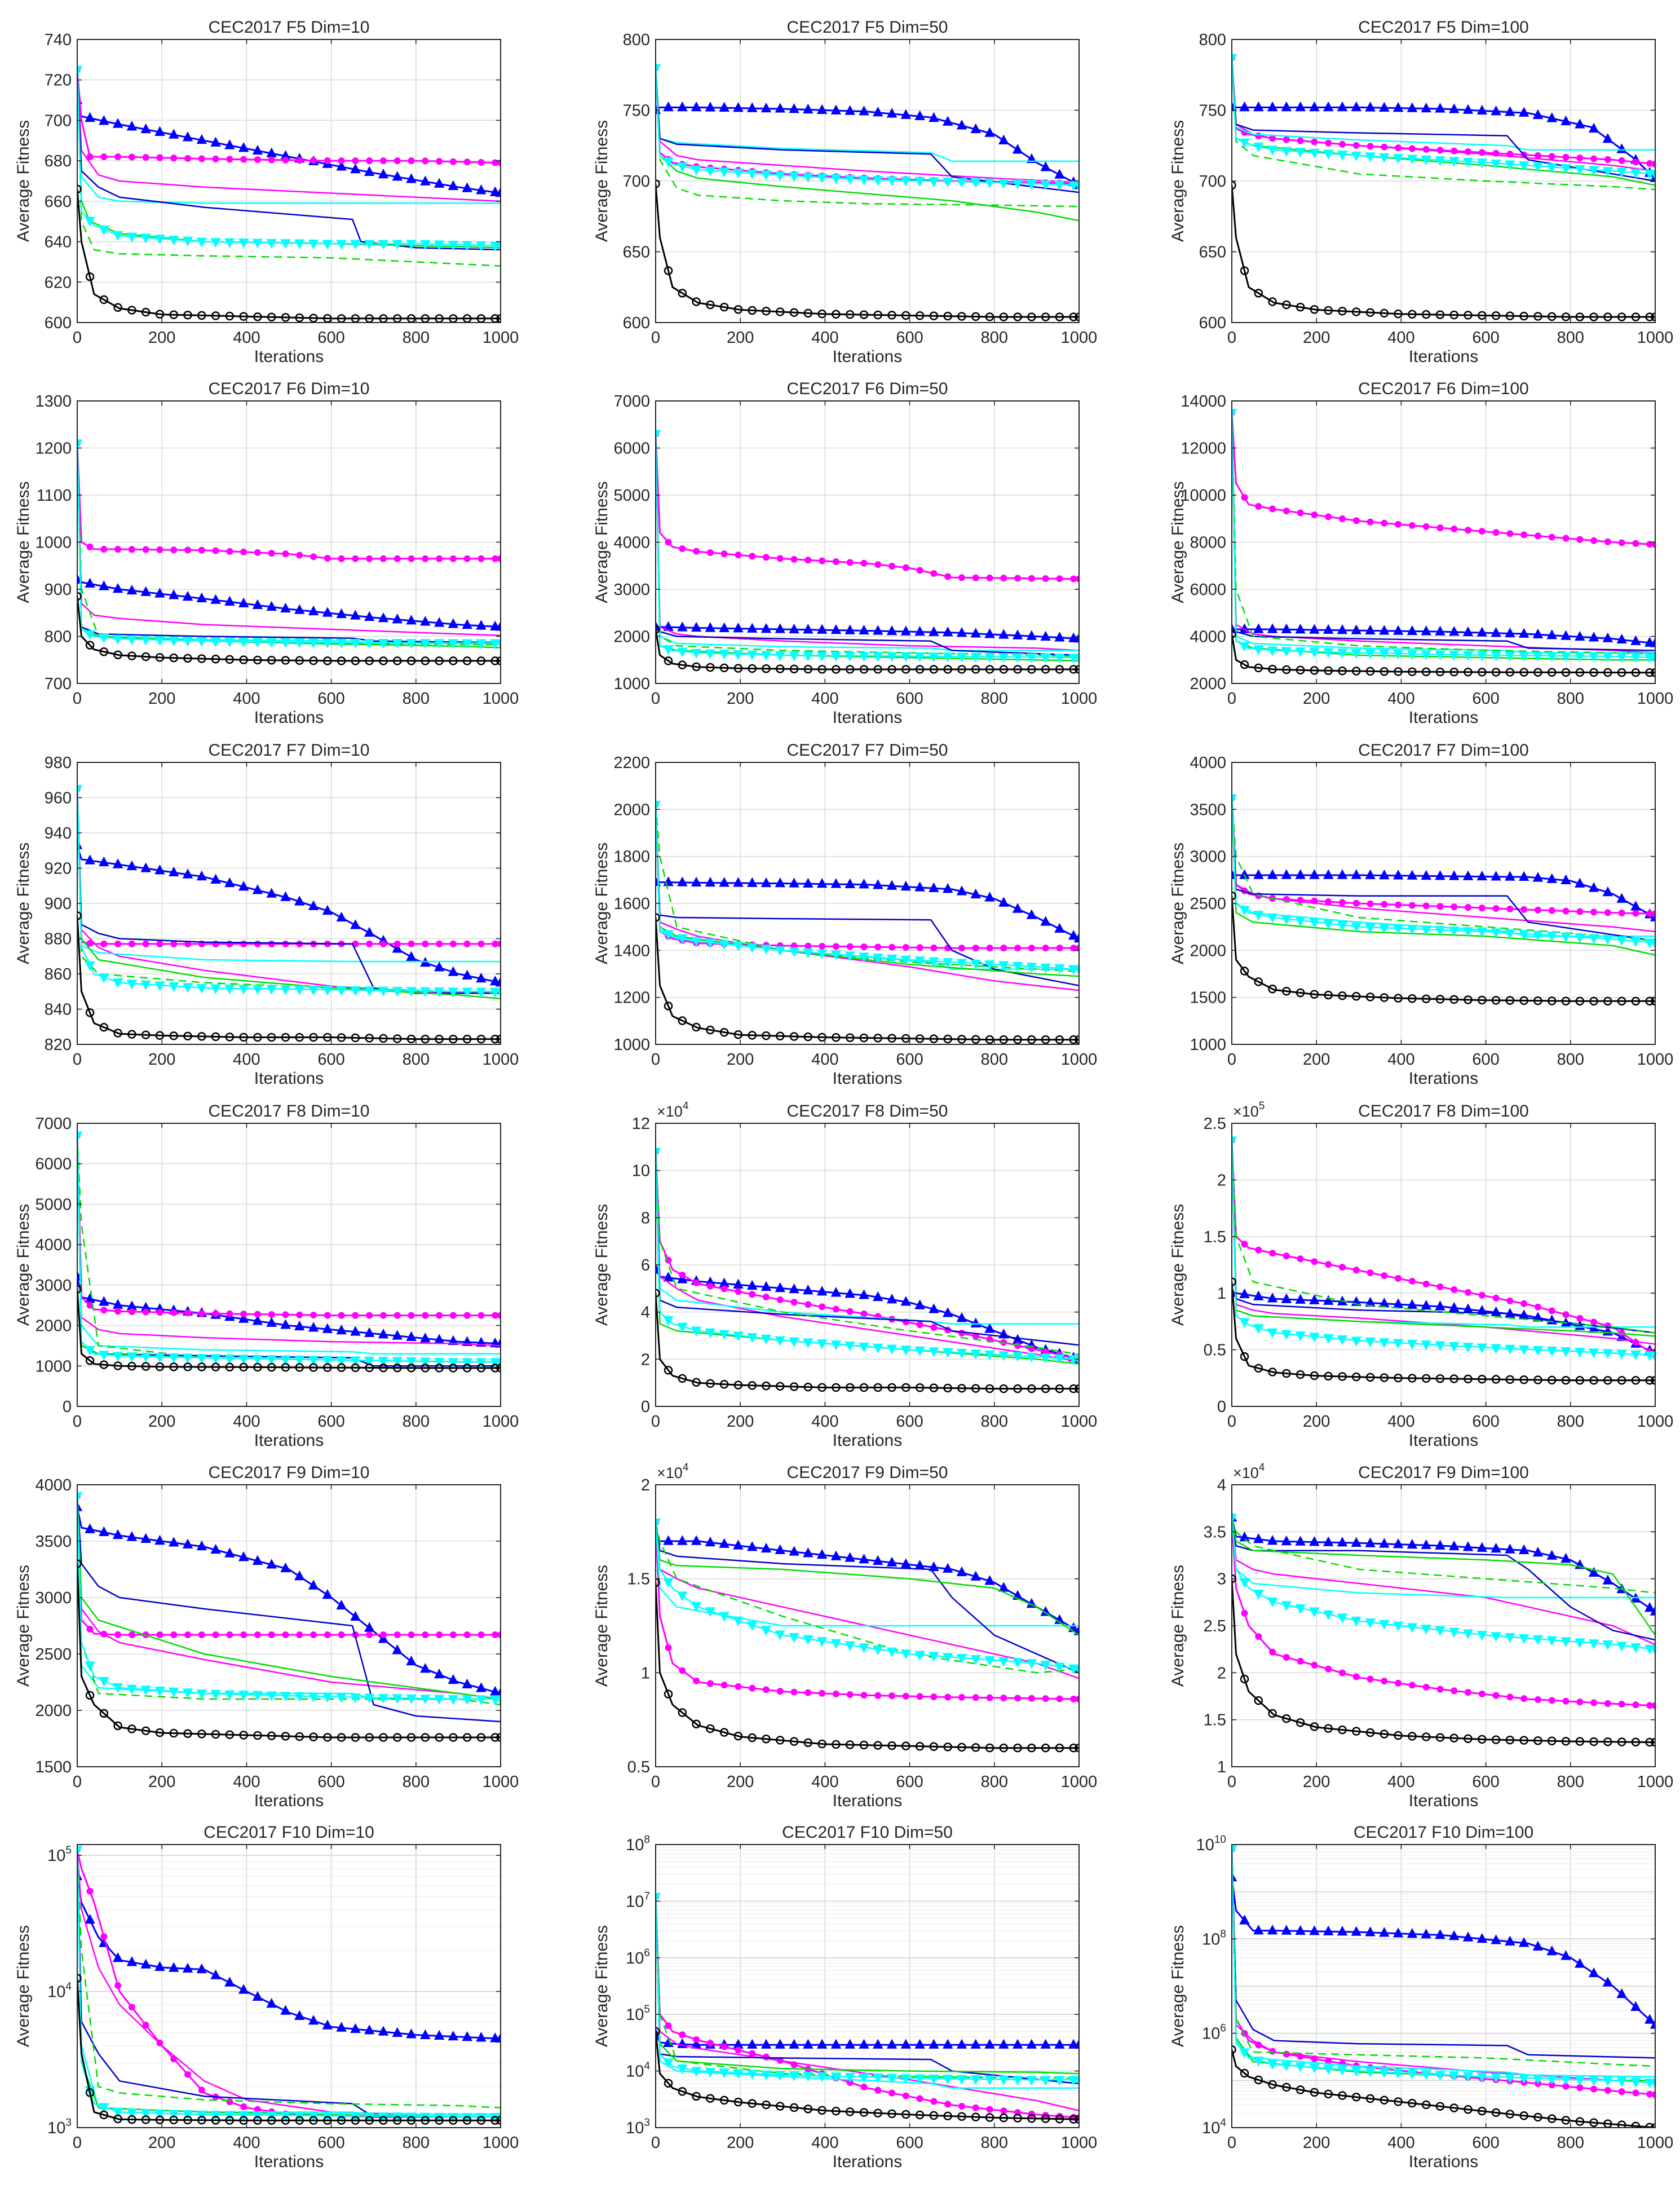  What do you see at coordinates (1221, 1294) in the screenshot?
I see `y-tick-label: 1` at bounding box center [1221, 1294].